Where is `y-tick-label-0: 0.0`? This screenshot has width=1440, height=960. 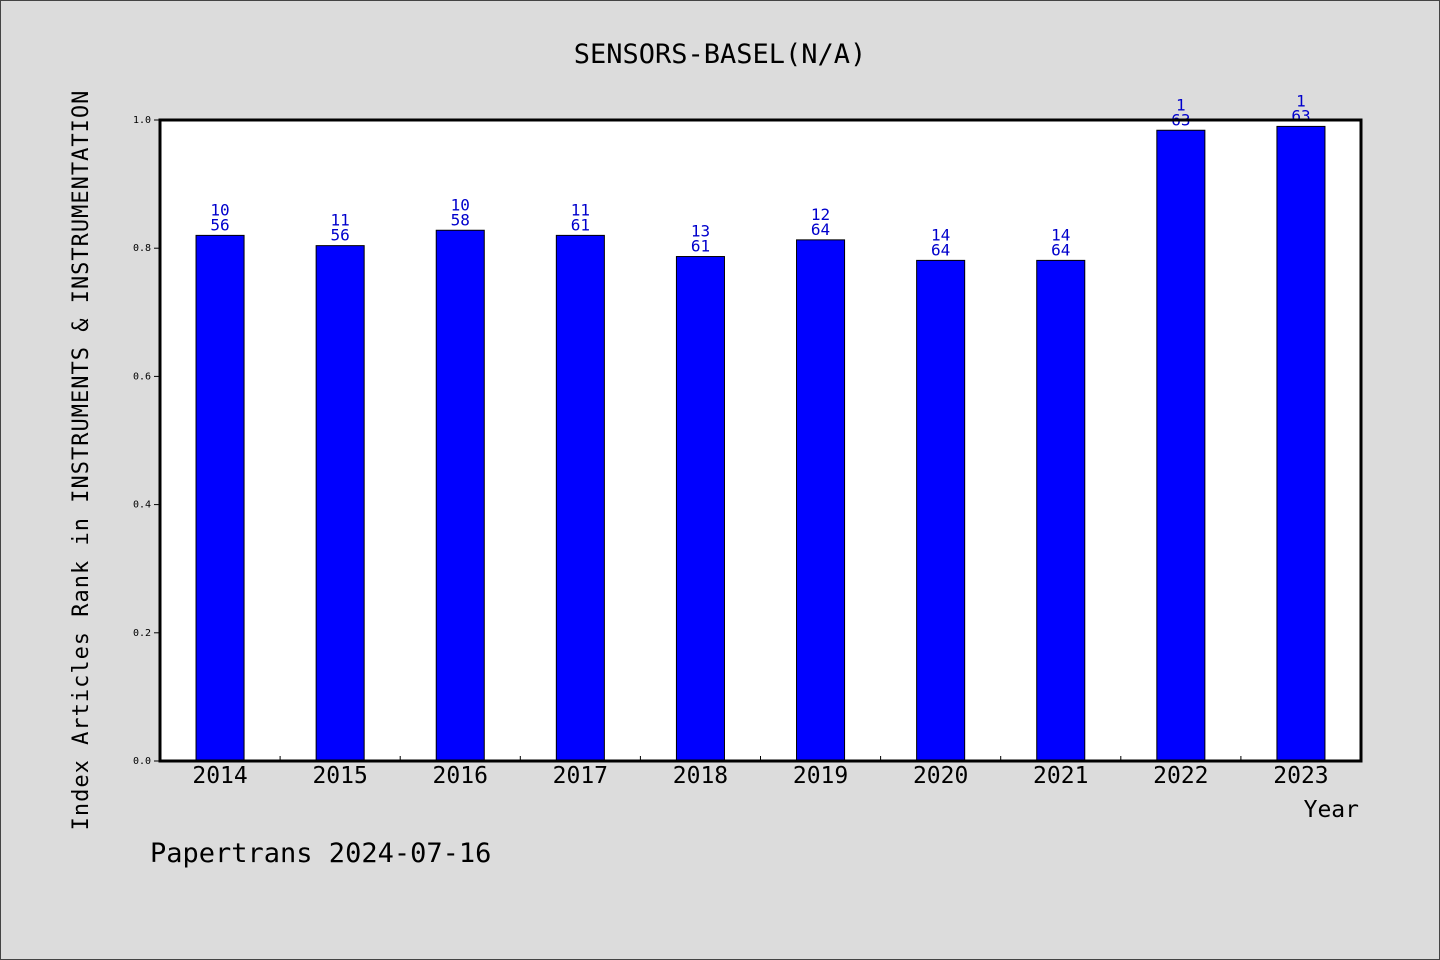
y-tick-label-0: 0.0 is located at coordinates (142, 761).